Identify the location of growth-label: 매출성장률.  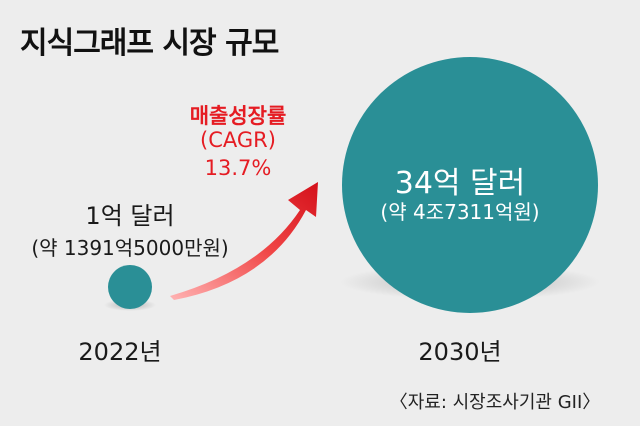
(238, 116).